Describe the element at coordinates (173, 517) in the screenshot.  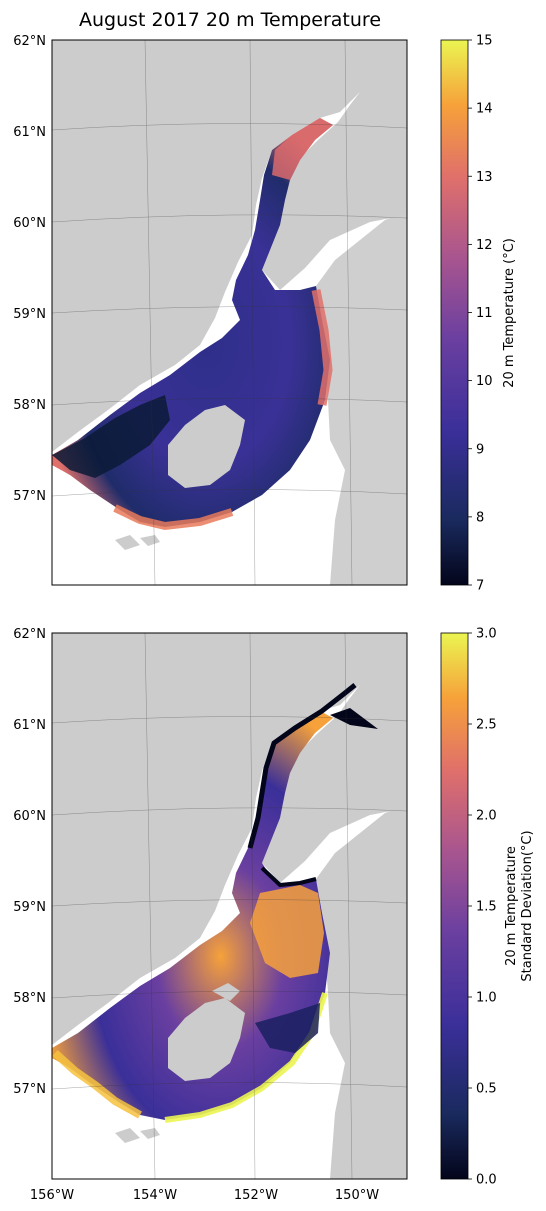
I see `warm-south-edge` at that location.